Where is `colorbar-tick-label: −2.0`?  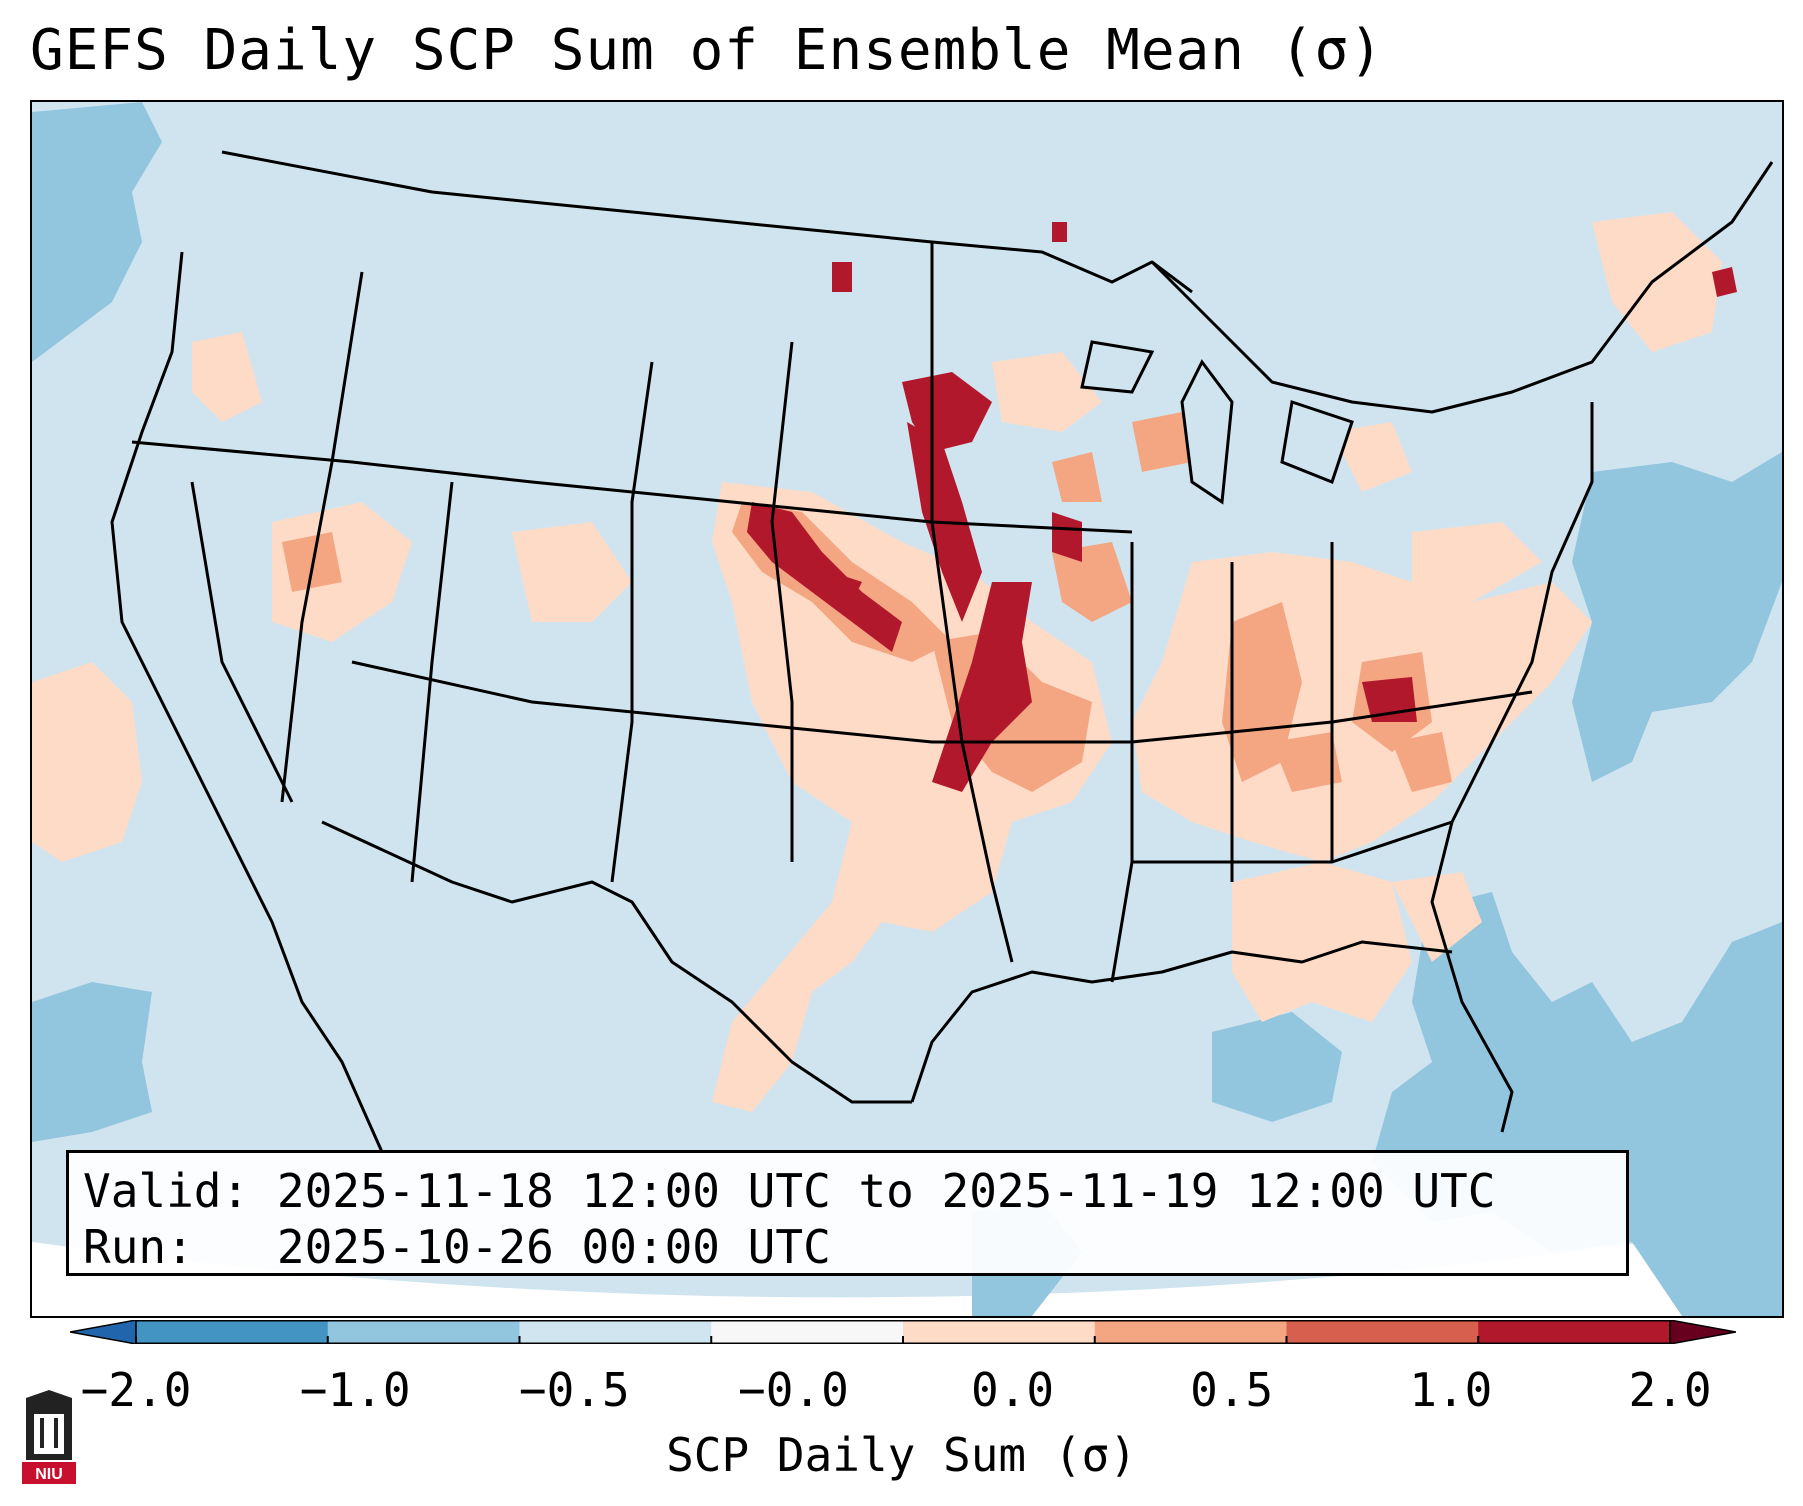
colorbar-tick-label: −2.0 is located at coordinates (136, 1390).